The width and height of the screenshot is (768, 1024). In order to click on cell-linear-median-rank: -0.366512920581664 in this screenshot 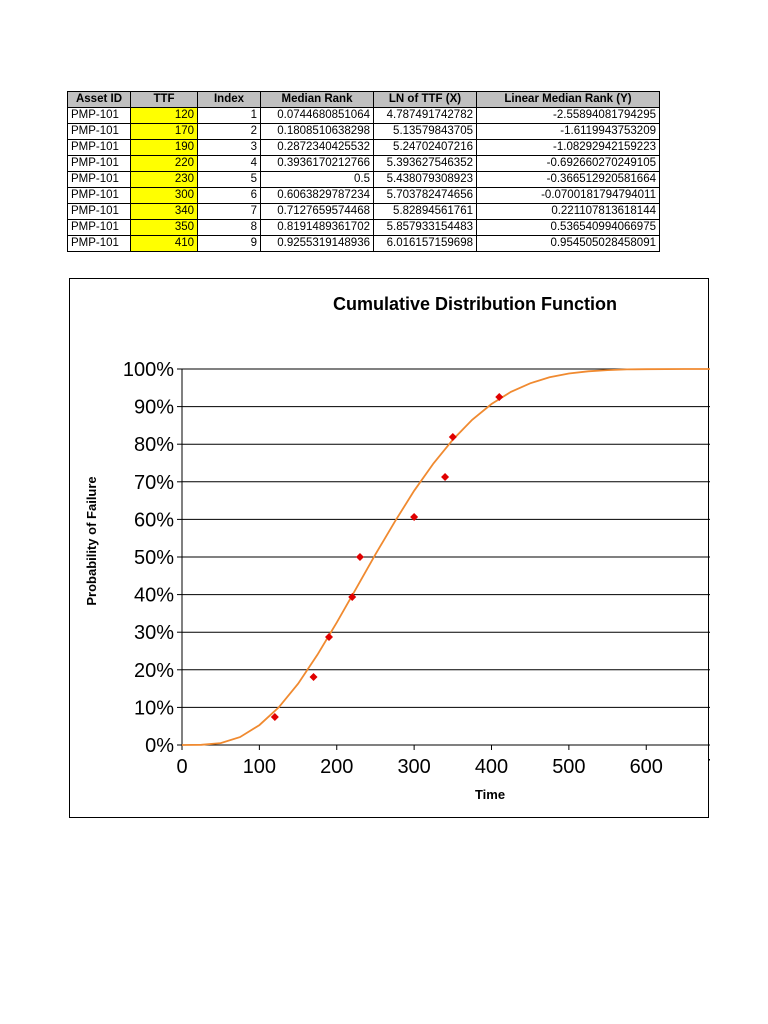, I will do `click(568, 179)`.